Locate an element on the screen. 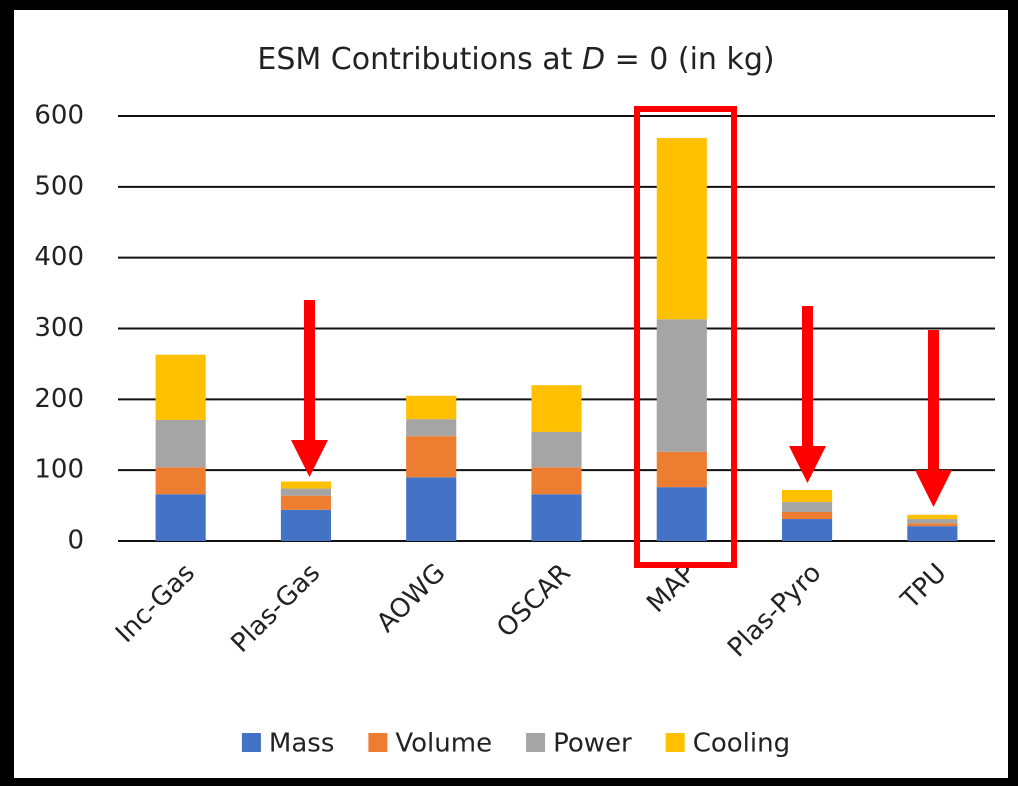  legend-label: Mass is located at coordinates (301, 744).